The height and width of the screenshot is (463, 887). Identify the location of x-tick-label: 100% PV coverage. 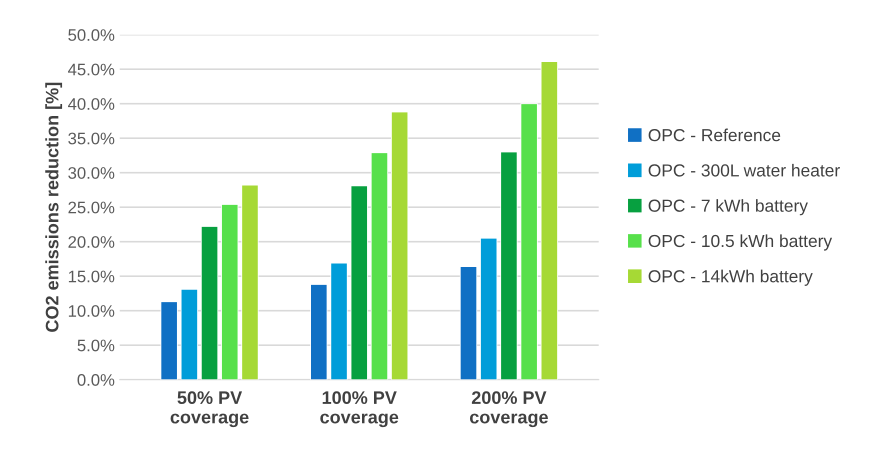
(359, 409).